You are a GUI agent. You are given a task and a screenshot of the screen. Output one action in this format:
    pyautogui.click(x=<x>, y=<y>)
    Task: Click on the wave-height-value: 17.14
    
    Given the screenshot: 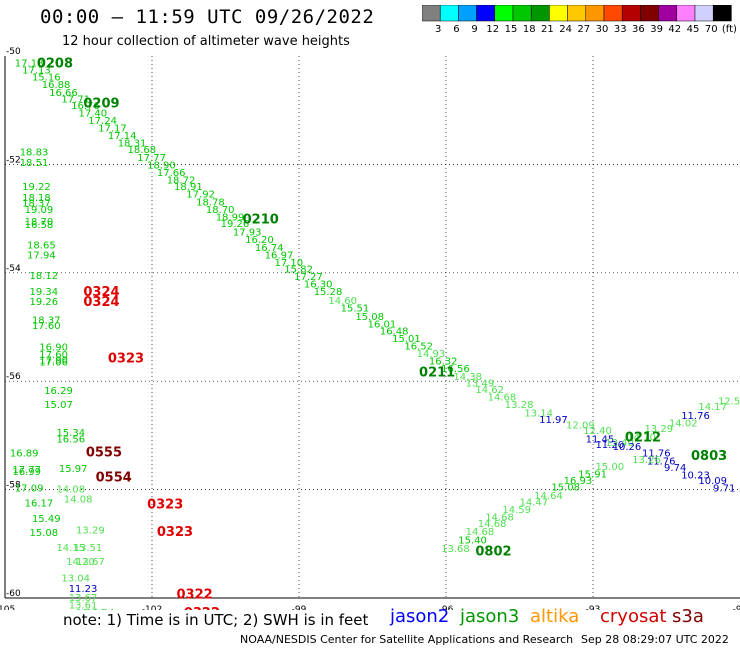 What is the action you would take?
    pyautogui.click(x=122, y=136)
    